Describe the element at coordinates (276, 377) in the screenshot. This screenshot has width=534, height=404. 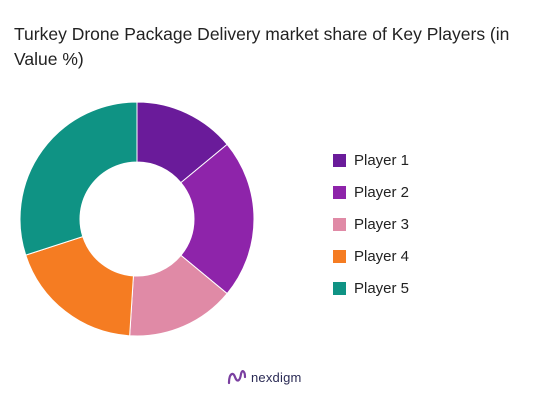
I see `brand-name: nexdigm` at that location.